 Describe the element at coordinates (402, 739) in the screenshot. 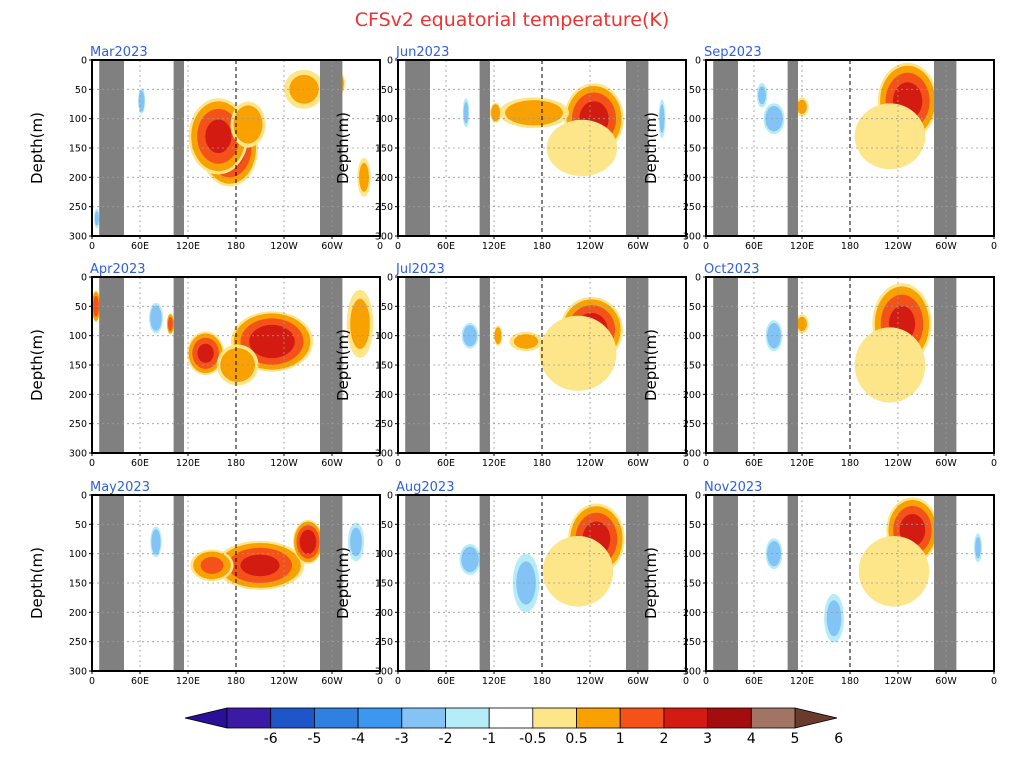

I see `colorbar-label: -3` at that location.